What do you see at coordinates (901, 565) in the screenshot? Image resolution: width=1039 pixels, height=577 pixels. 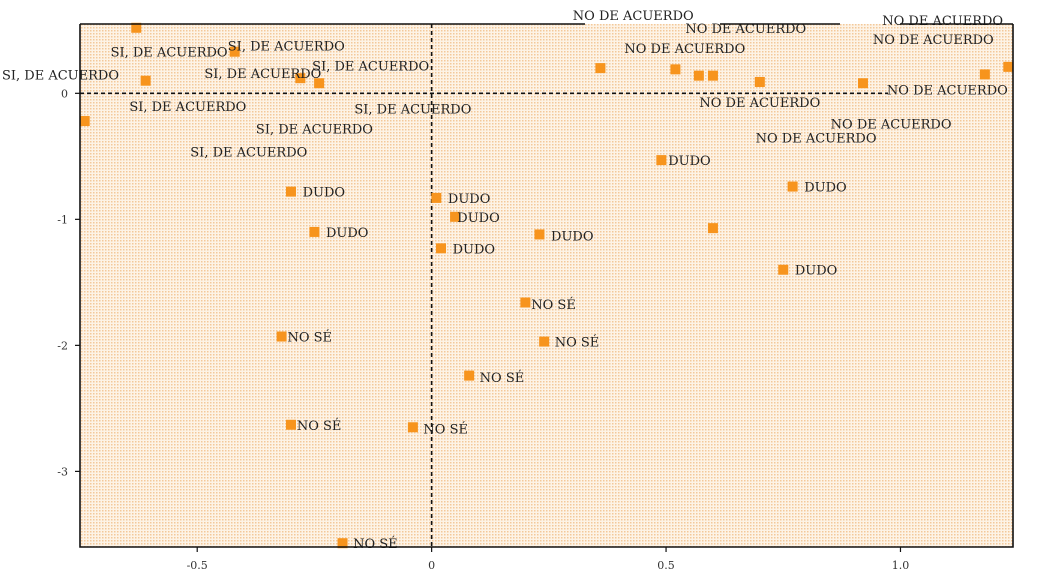 I see `x-tick-label: 1.0` at bounding box center [901, 565].